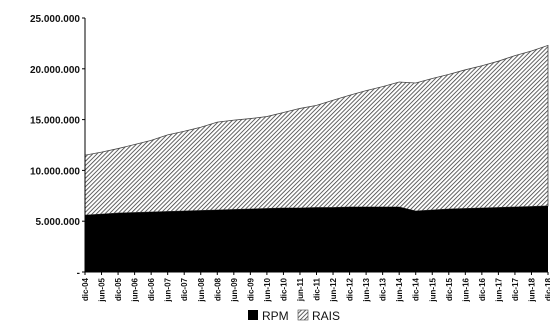 This screenshot has width=550, height=325. What do you see at coordinates (432, 289) in the screenshot?
I see `x-tick-label: jun-15` at bounding box center [432, 289].